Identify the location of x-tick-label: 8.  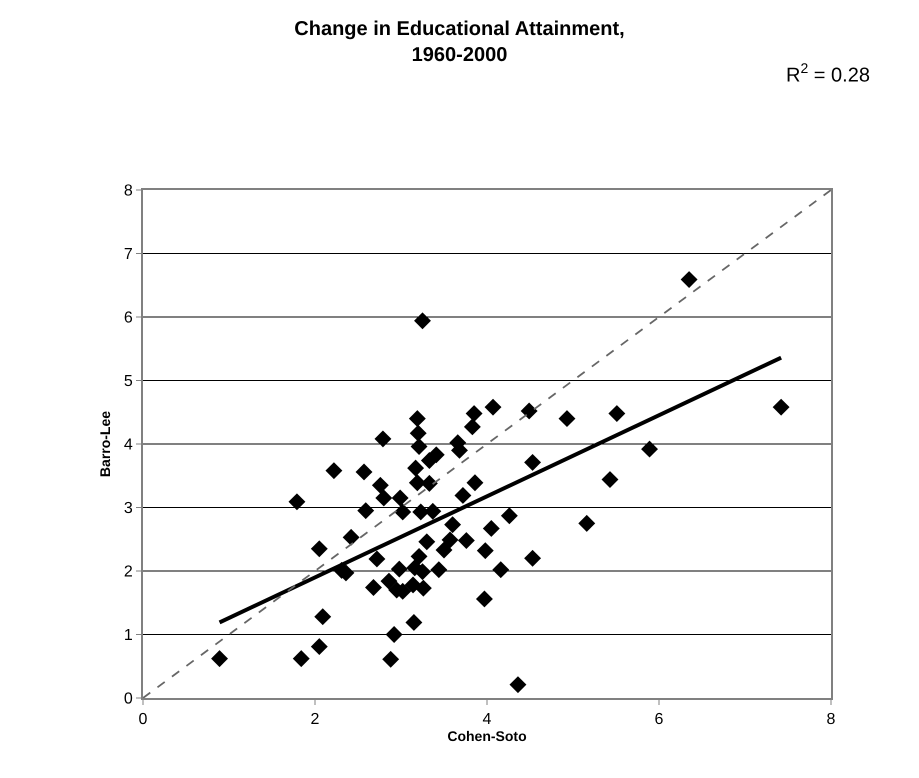
(831, 719).